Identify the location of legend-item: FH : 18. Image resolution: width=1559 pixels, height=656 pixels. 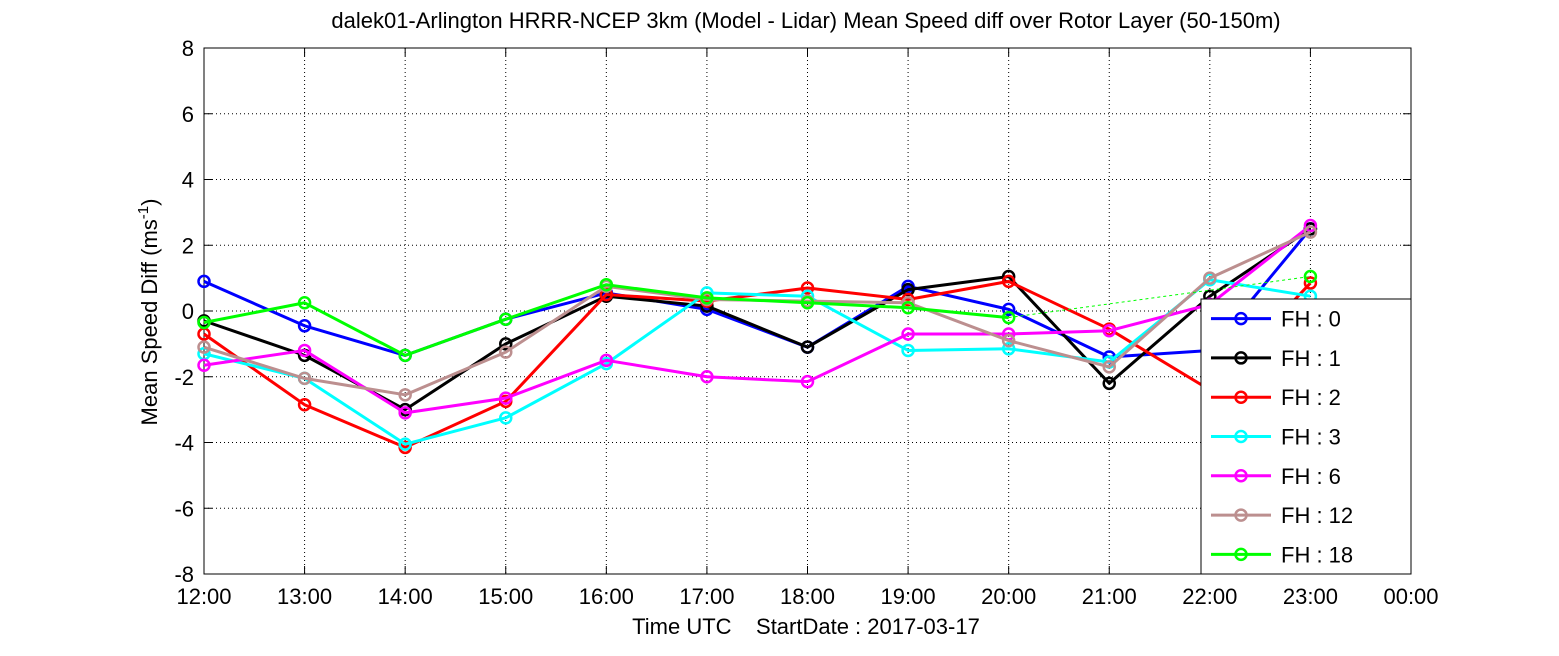
(1282, 554).